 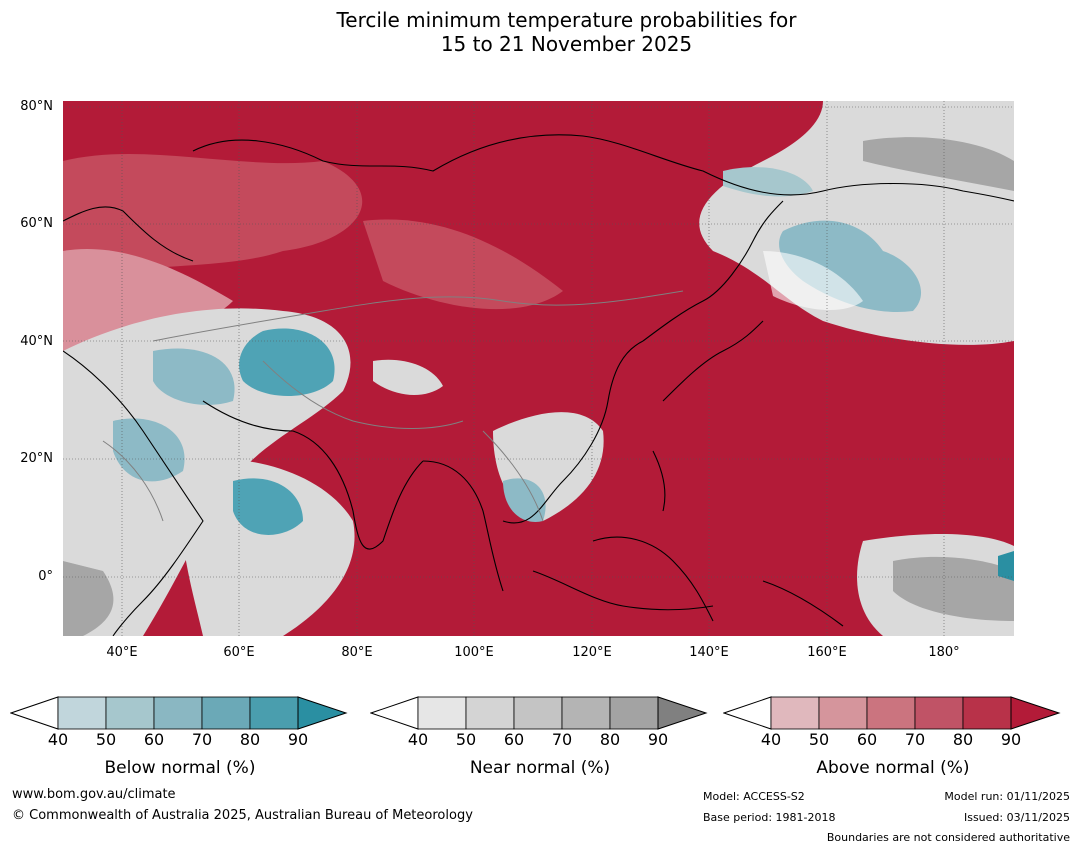 What do you see at coordinates (94, 794) in the screenshot?
I see `website-link: www.bom.gov.au/climate` at bounding box center [94, 794].